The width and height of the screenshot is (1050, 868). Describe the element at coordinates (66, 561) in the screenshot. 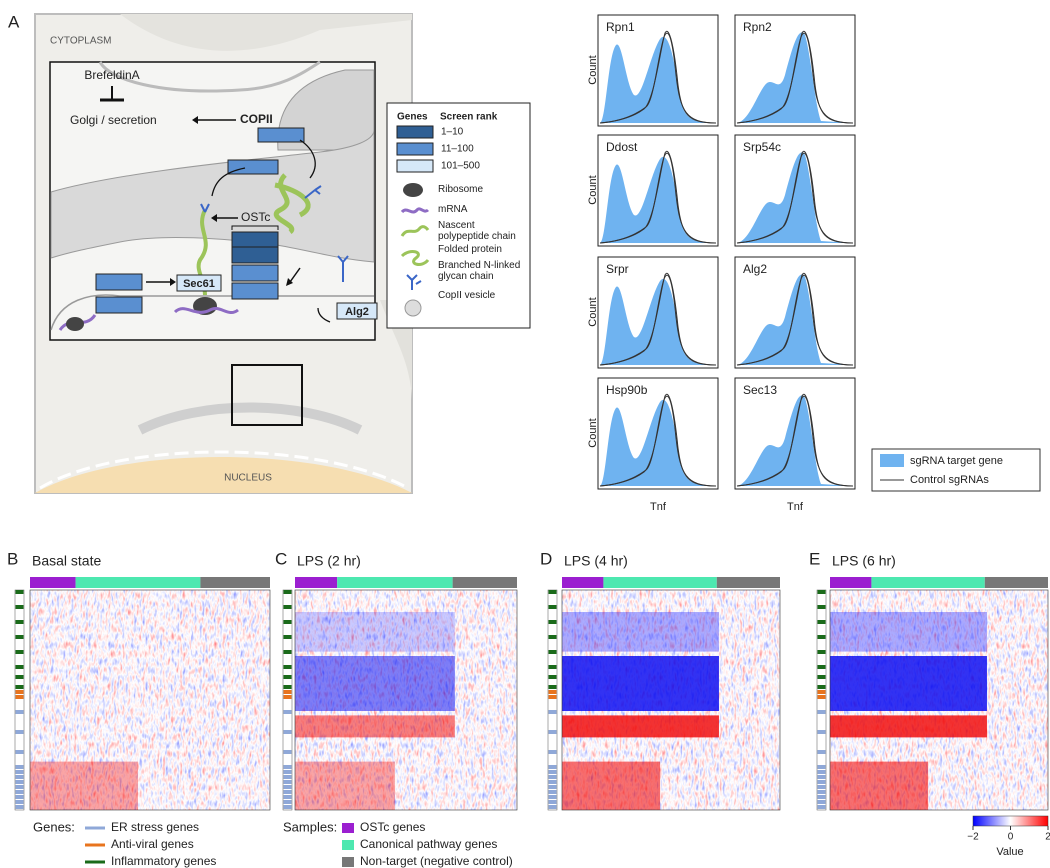

I see `heatmap-title: Basal state` at that location.